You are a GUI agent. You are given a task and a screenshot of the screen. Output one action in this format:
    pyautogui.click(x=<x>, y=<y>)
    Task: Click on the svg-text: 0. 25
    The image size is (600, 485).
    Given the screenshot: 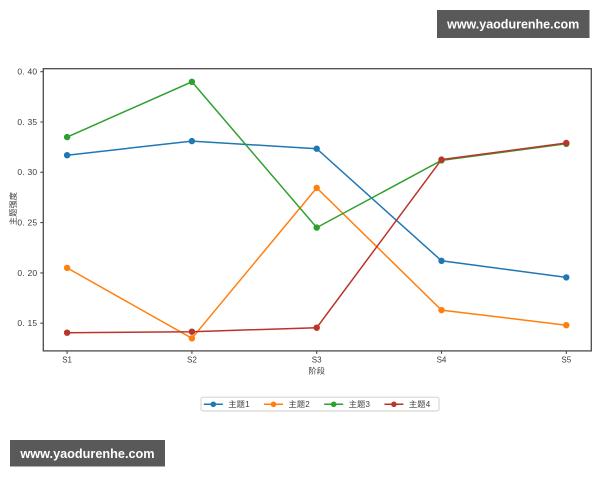 What is the action you would take?
    pyautogui.click(x=27, y=223)
    